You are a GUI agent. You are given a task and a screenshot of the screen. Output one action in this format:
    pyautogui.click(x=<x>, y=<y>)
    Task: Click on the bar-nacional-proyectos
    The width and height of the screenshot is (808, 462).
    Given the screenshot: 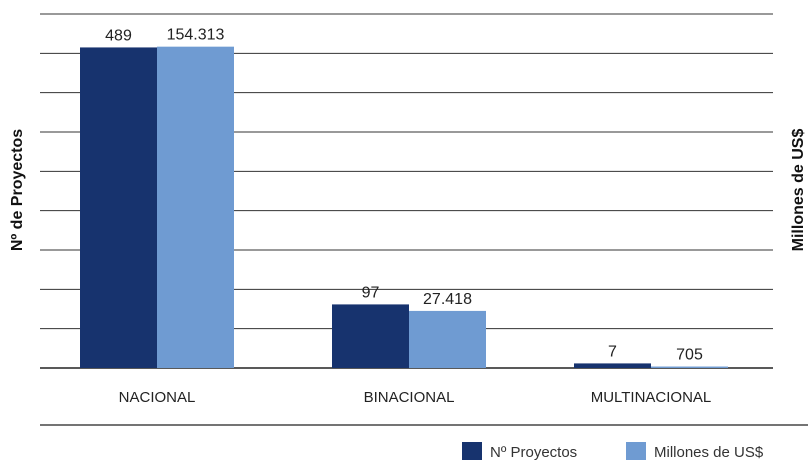 What is the action you would take?
    pyautogui.click(x=118, y=207)
    